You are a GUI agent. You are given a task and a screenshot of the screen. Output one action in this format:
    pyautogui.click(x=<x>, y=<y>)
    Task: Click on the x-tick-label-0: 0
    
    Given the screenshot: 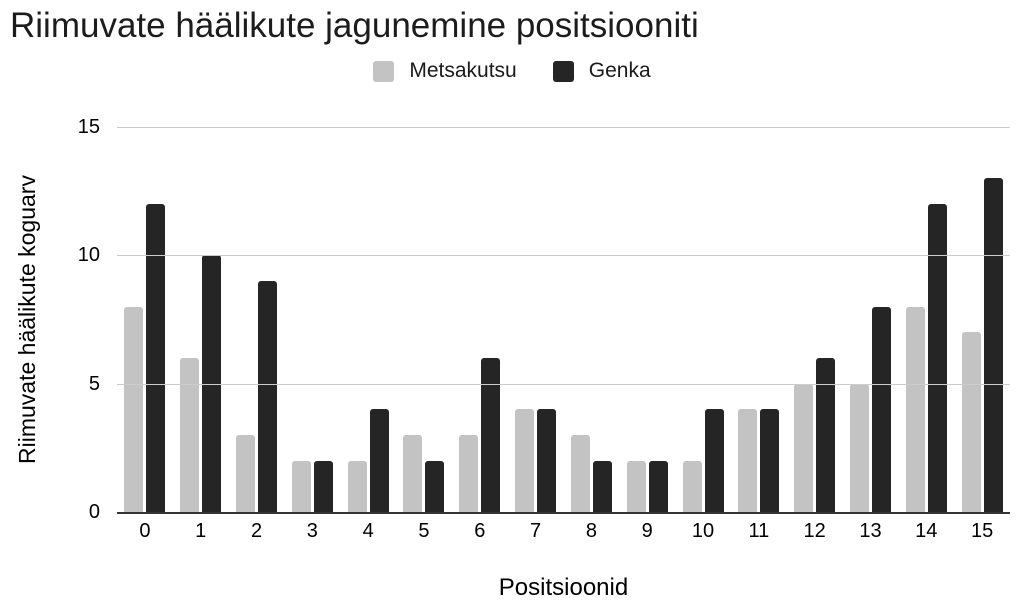 What is the action you would take?
    pyautogui.click(x=145, y=531)
    